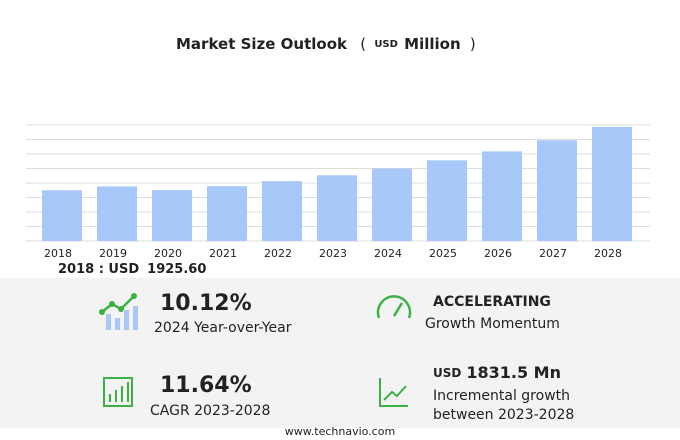  I want to click on title-paren: (, so click(363, 44).